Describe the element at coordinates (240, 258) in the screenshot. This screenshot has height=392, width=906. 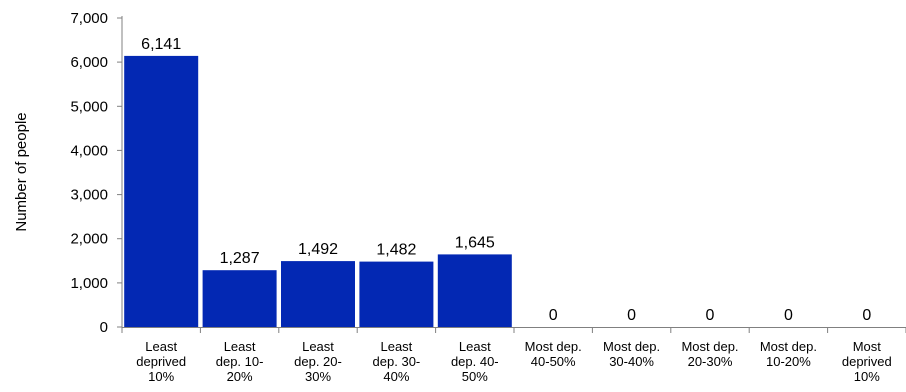
I see `data-label-2: 1,287` at that location.